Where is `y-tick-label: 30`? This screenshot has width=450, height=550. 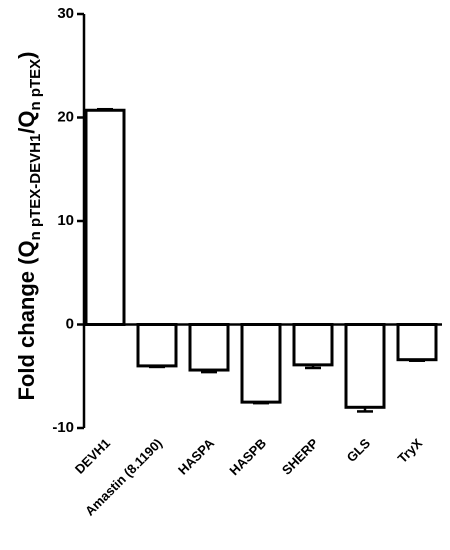 y-tick-label: 30 is located at coordinates (65, 13).